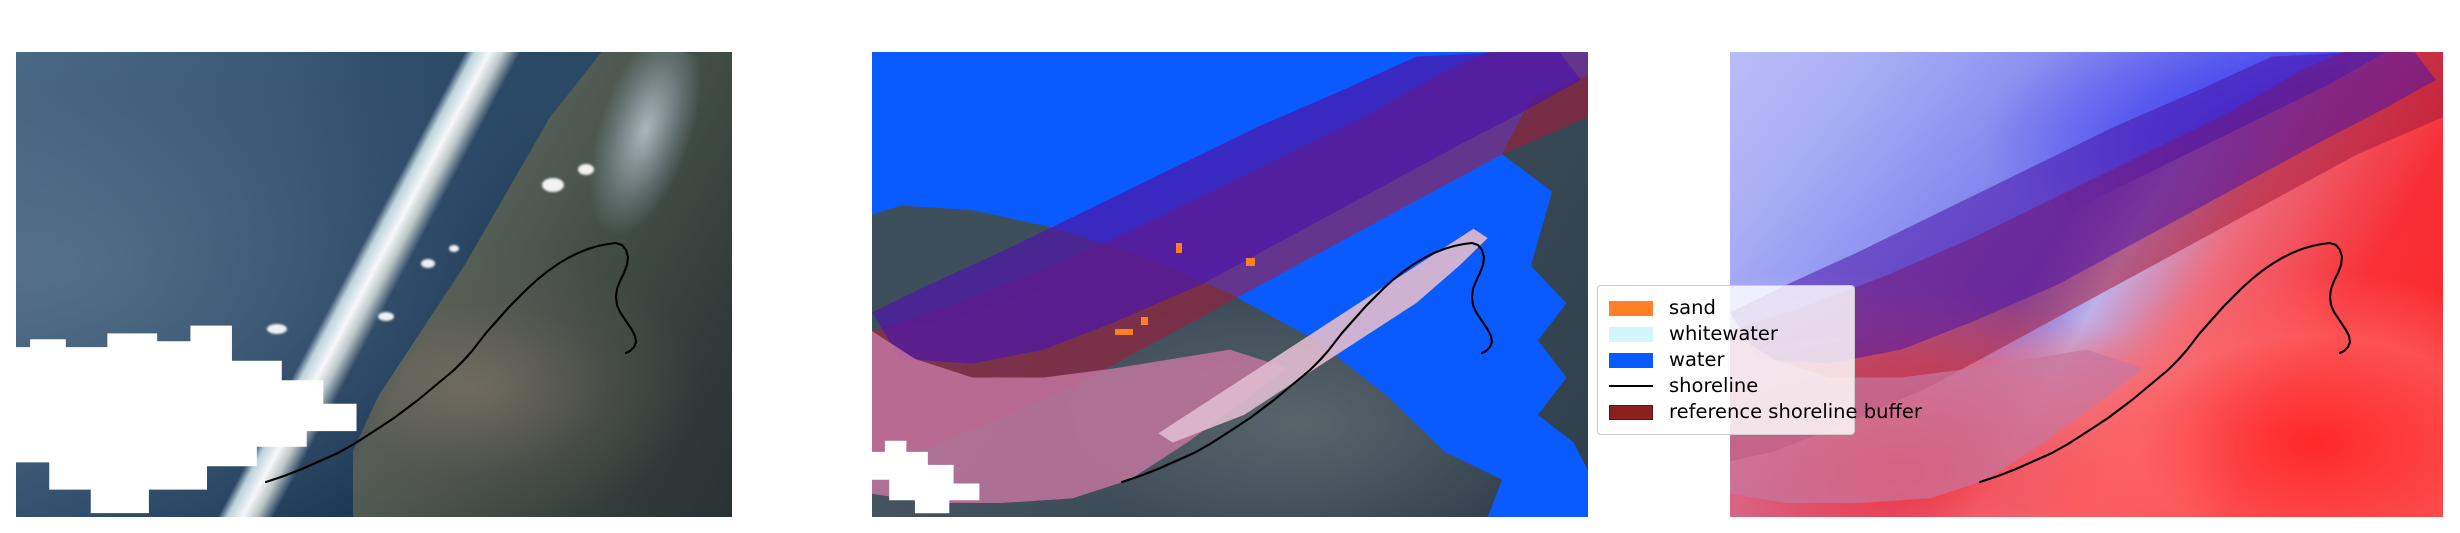 The height and width of the screenshot is (533, 2460). What do you see at coordinates (1697, 360) in the screenshot?
I see `legend-label-water: water` at bounding box center [1697, 360].